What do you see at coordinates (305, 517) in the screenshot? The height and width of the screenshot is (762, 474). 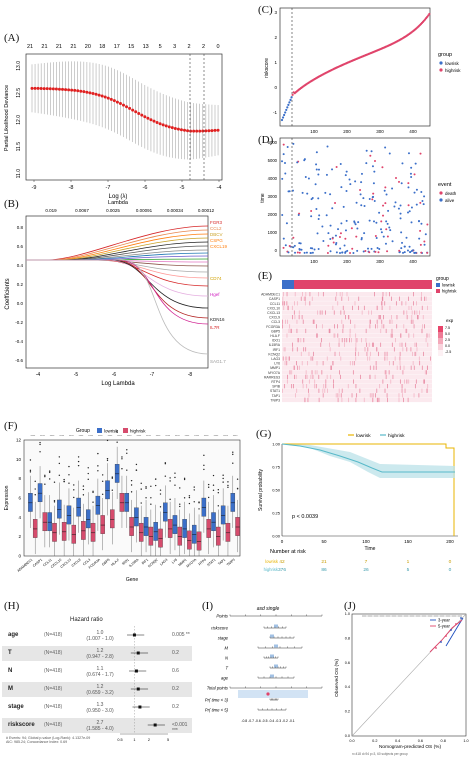 I see `p-value-label: p < 0.0039` at bounding box center [305, 517].